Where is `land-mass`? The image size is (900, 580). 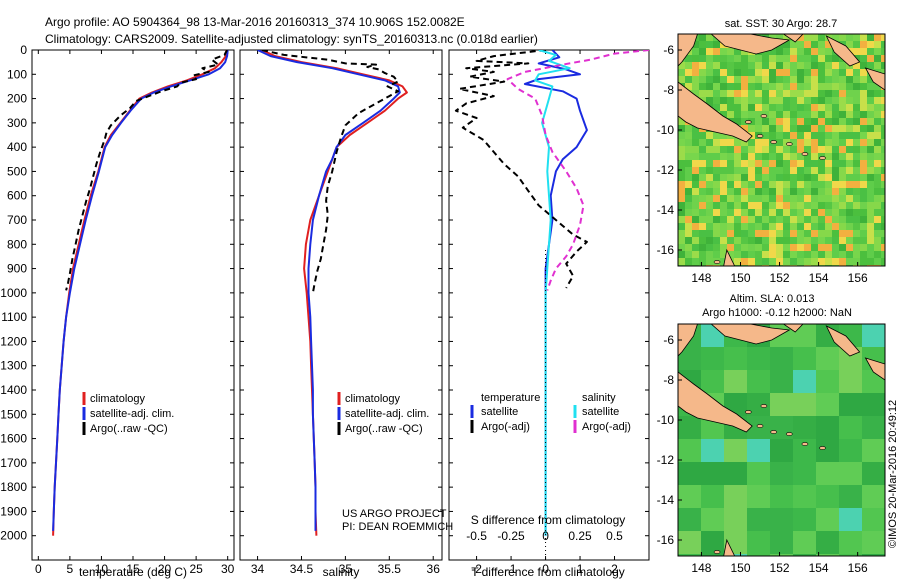
land-mass is located at coordinates (843, 51).